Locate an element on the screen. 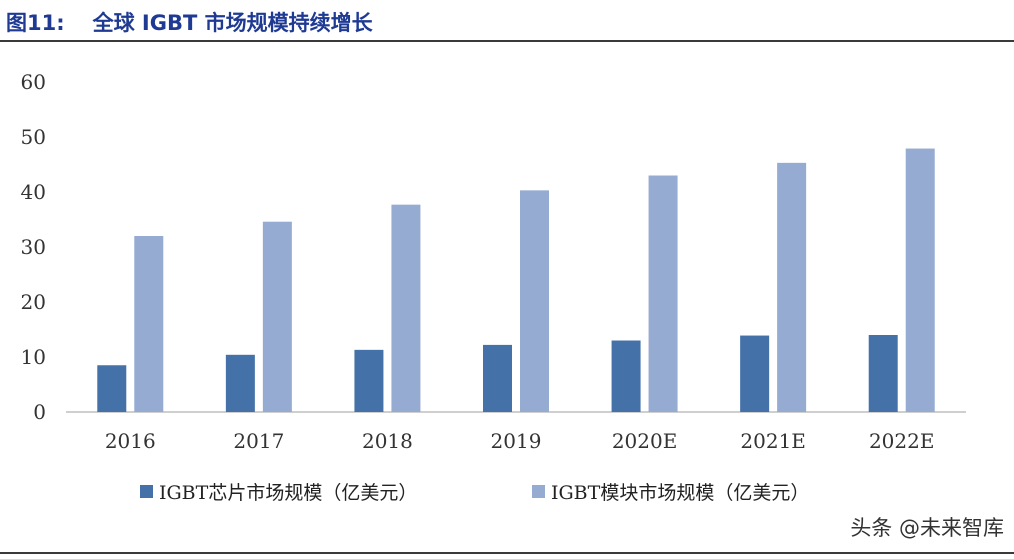 Image resolution: width=1014 pixels, height=559 pixels. y-tick-label: 40 is located at coordinates (33, 192).